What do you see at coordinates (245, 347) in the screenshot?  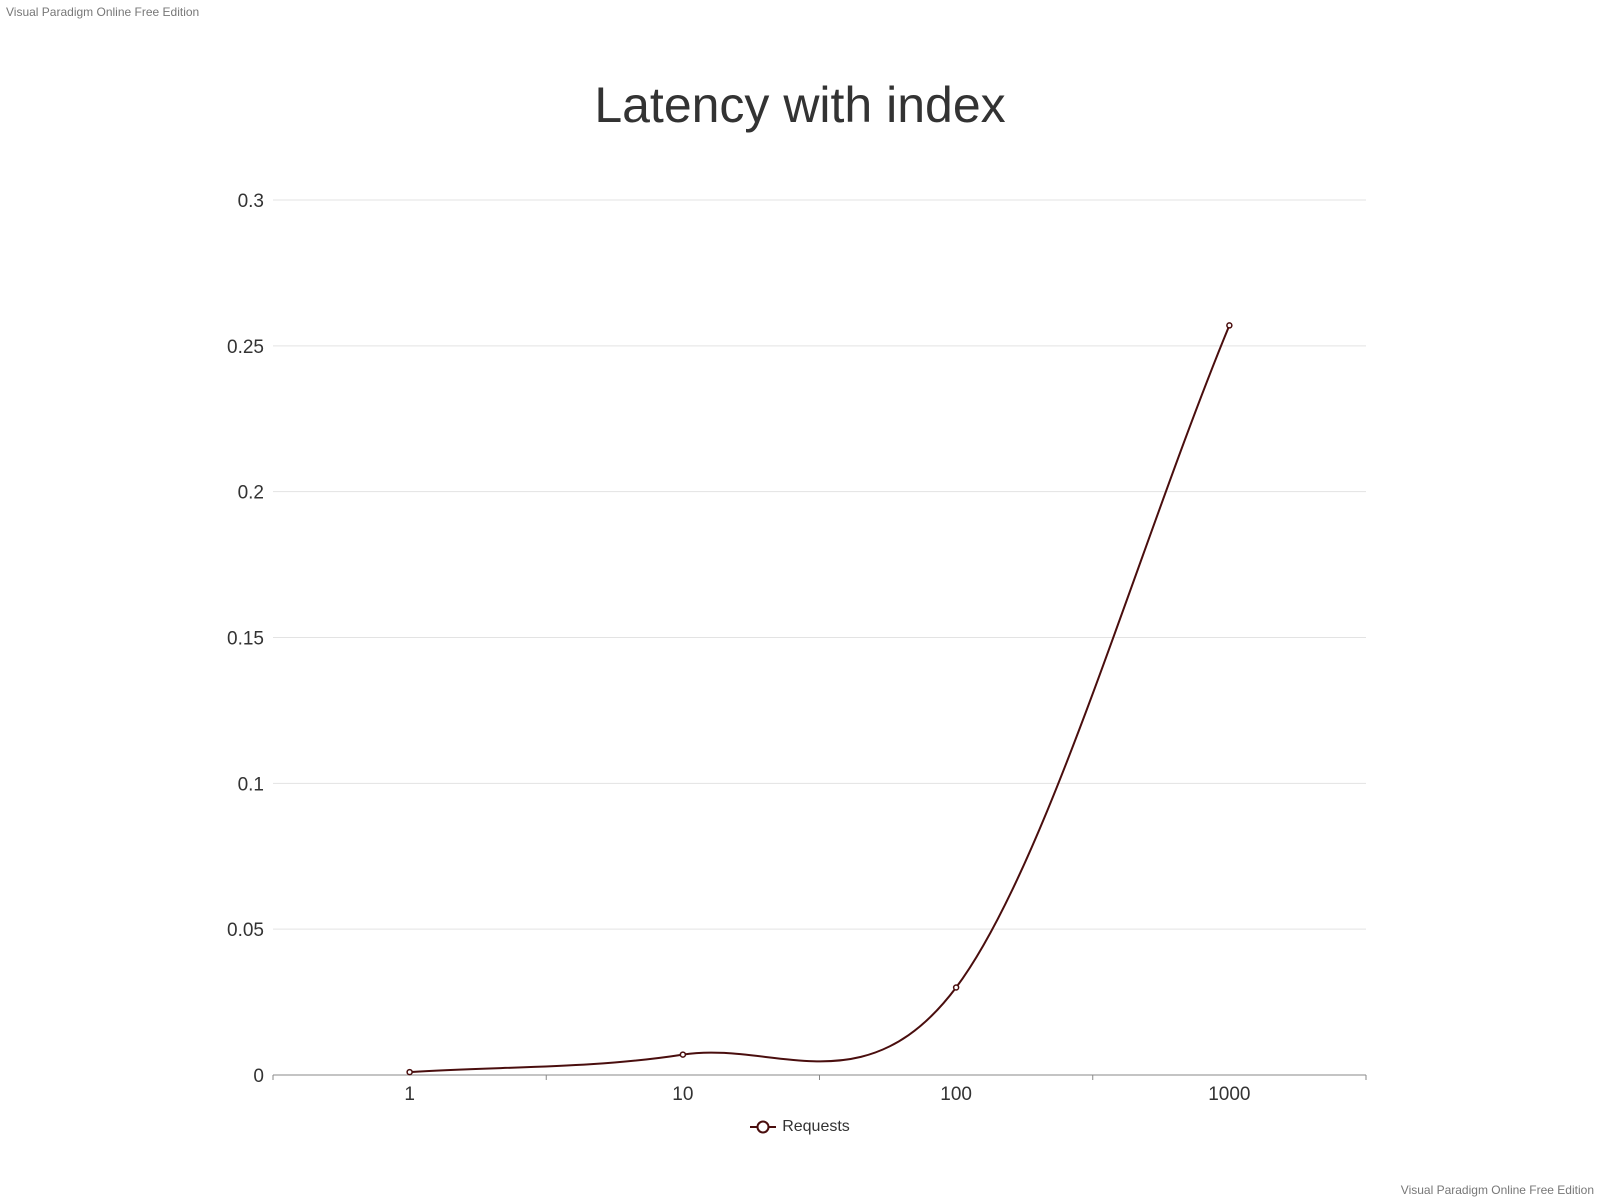 I see `y-tick-label: 0.25` at bounding box center [245, 347].